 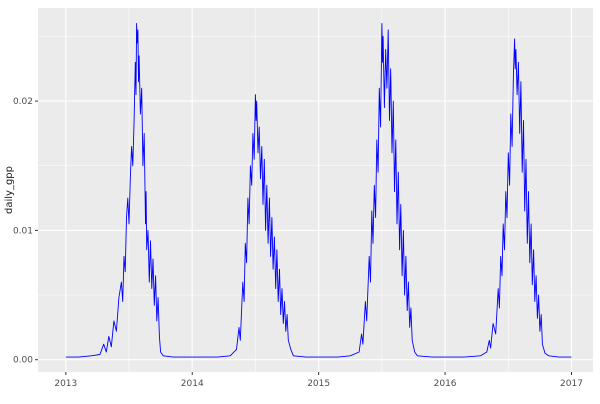 I want to click on y-tick-label: 0.01, so click(x=23, y=231).